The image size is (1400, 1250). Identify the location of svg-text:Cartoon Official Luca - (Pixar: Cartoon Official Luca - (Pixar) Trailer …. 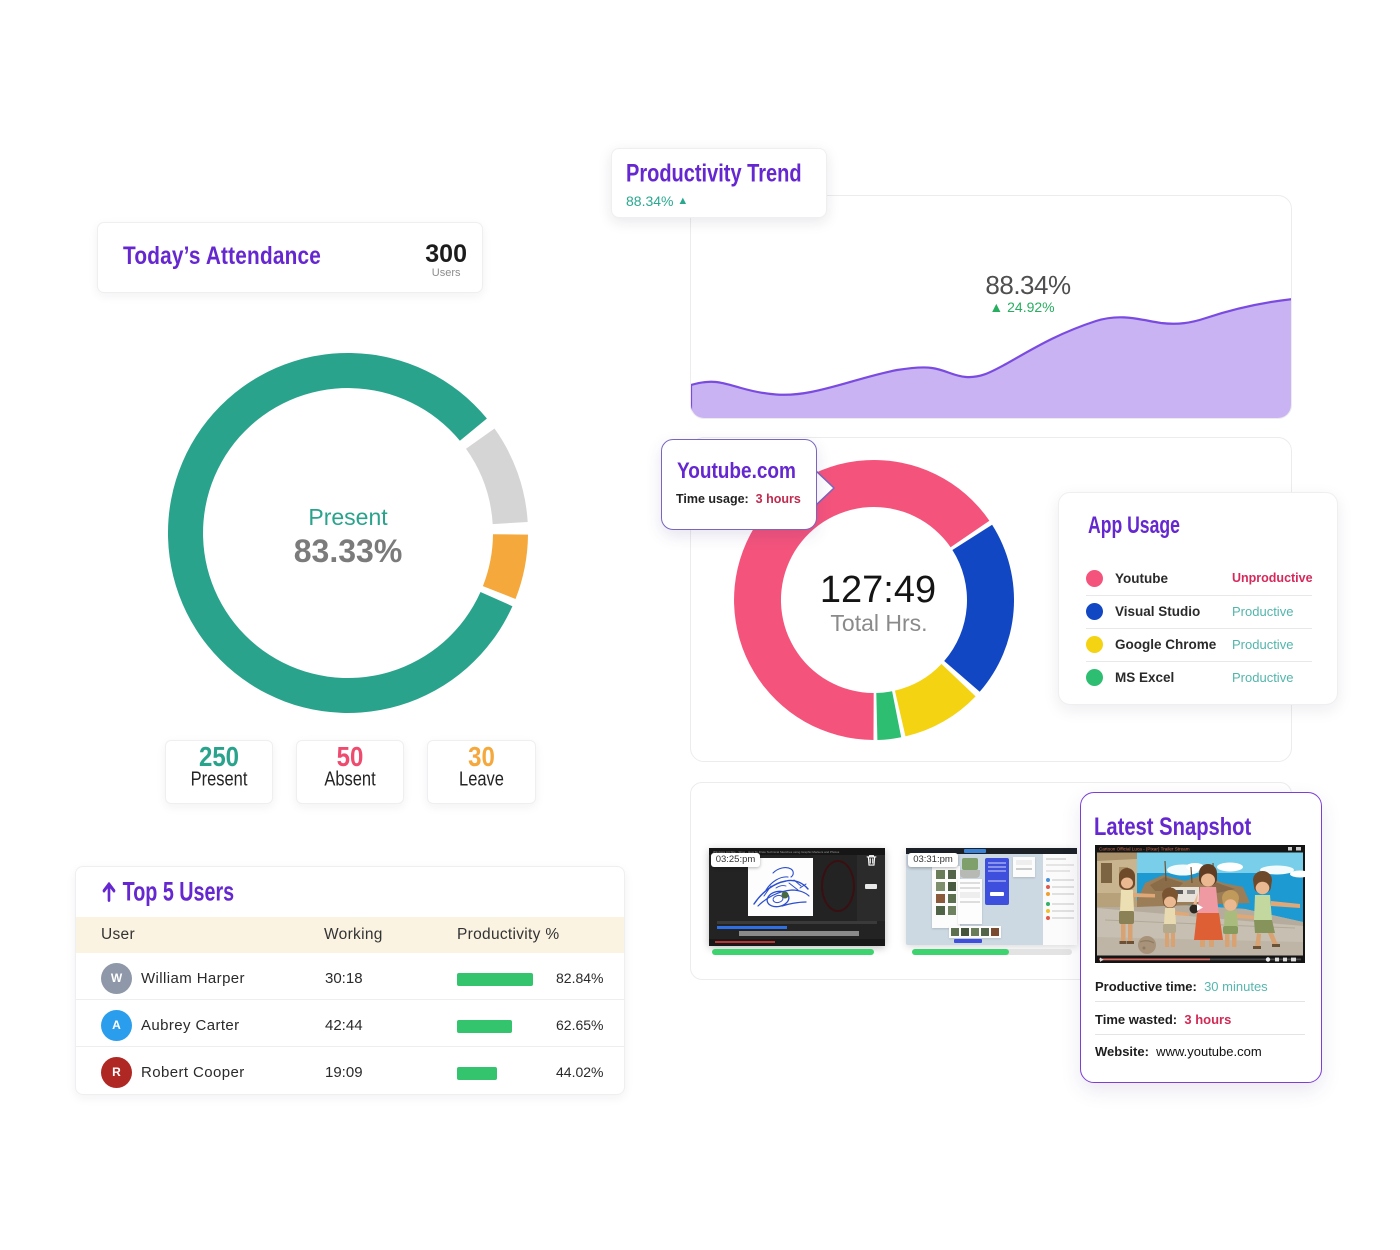
(1144, 849).